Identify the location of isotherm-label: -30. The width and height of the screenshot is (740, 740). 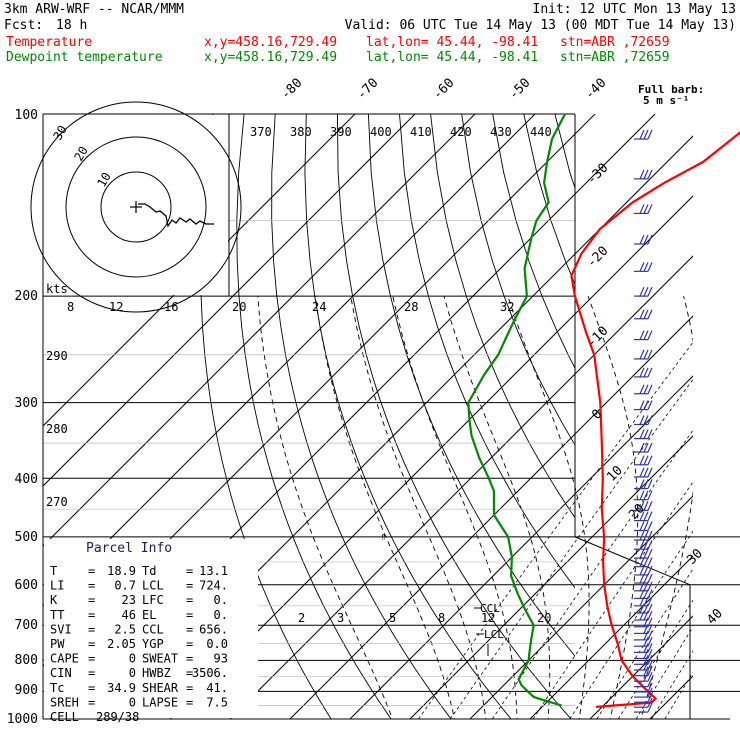
(597, 174).